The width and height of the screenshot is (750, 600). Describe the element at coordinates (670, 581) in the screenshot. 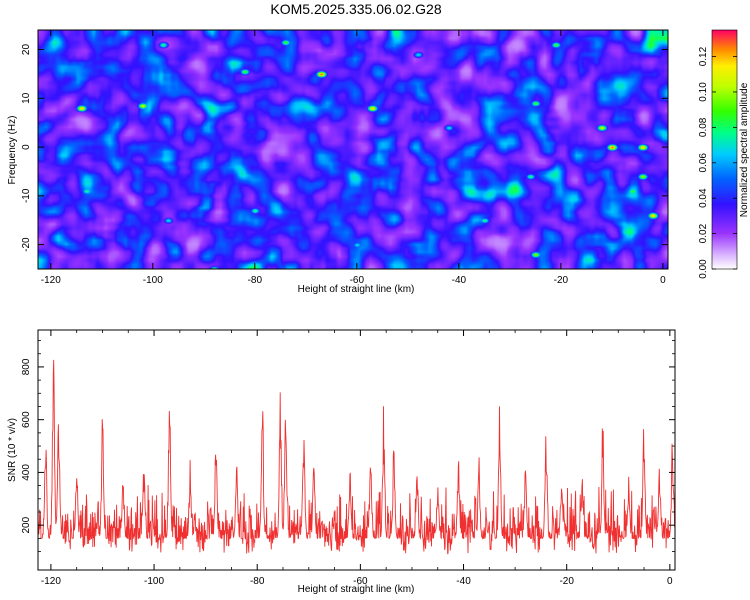

I see `snr-x-tick-label: 0` at that location.